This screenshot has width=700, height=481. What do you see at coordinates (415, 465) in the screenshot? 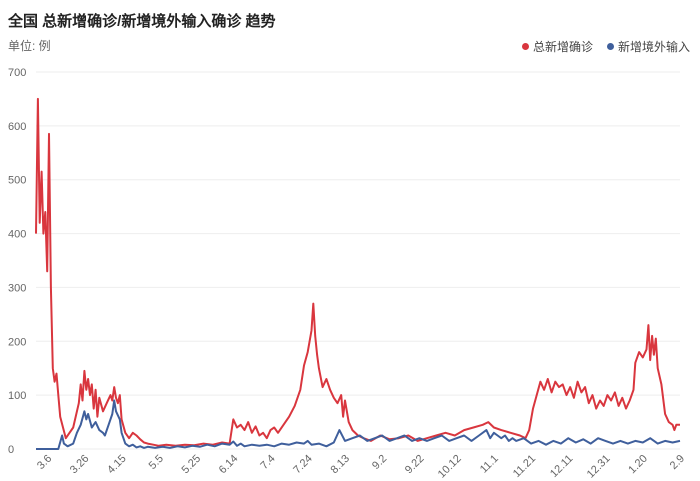
I see `x-tick-label: 9.22` at bounding box center [415, 465].